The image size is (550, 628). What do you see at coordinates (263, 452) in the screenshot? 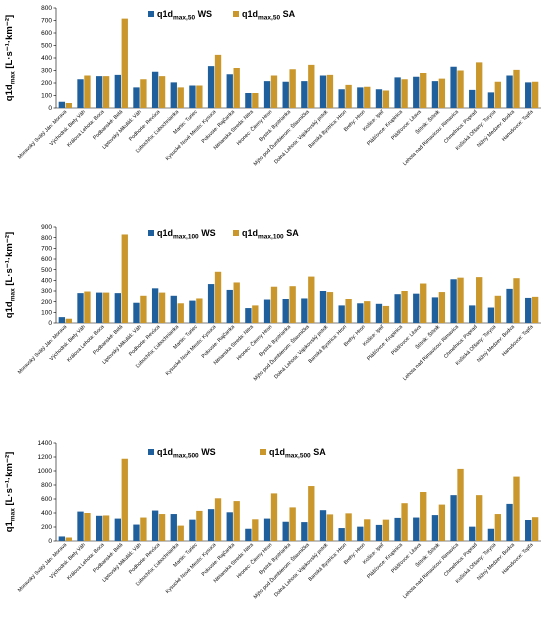
I see `legend-swatch-sa` at bounding box center [263, 452].